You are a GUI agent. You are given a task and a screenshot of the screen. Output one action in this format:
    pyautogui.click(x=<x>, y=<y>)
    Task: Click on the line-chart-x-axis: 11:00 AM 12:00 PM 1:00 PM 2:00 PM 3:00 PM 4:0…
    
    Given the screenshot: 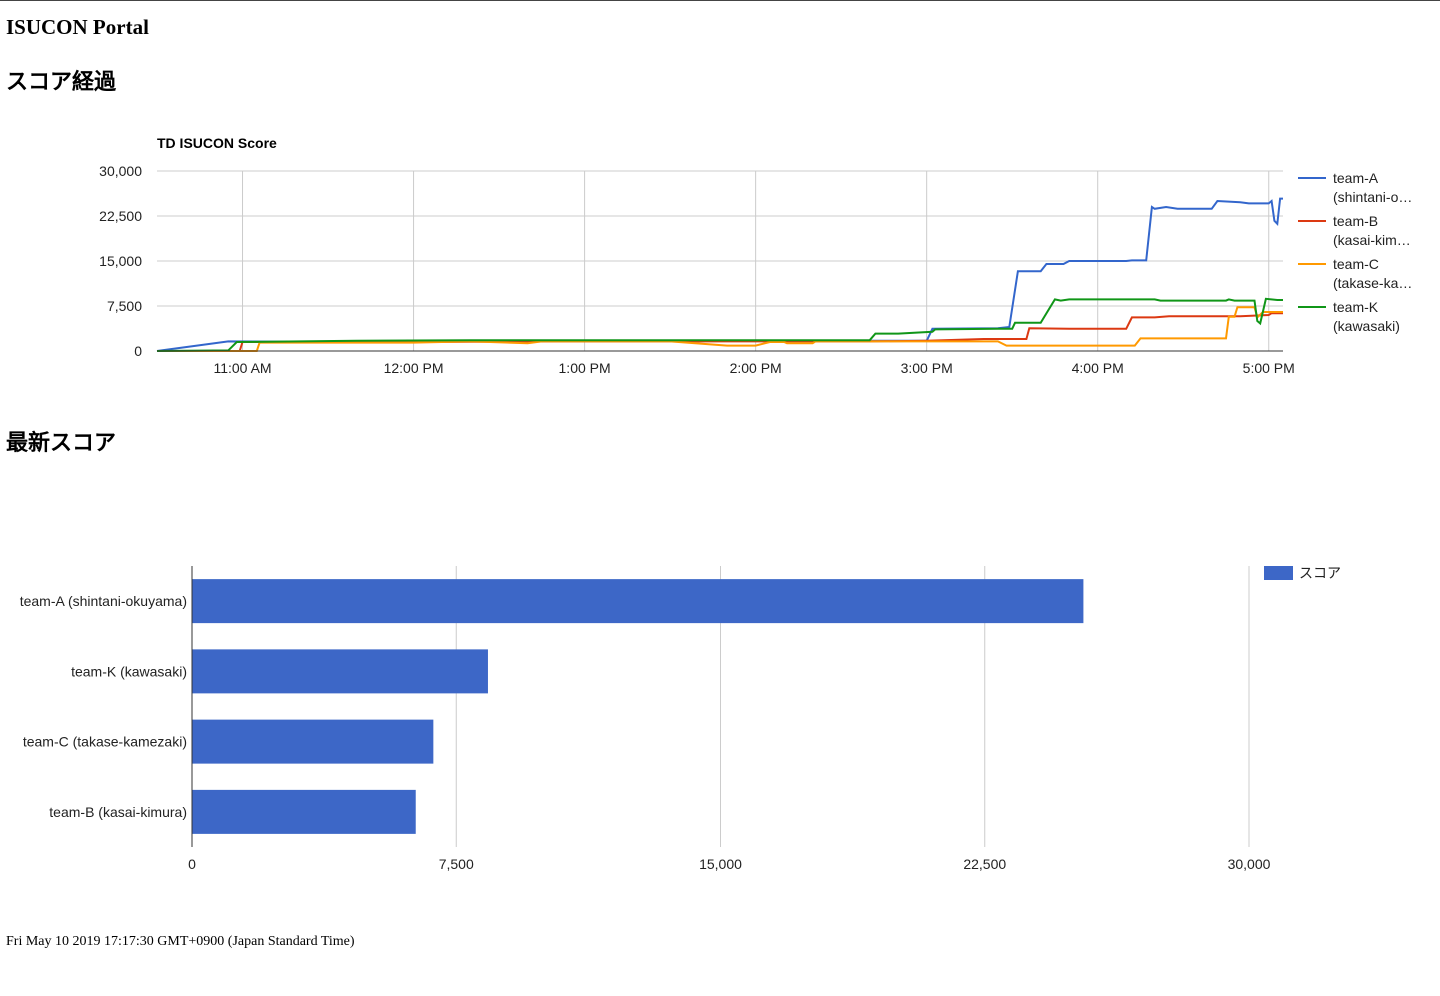 What is the action you would take?
    pyautogui.click(x=753, y=368)
    